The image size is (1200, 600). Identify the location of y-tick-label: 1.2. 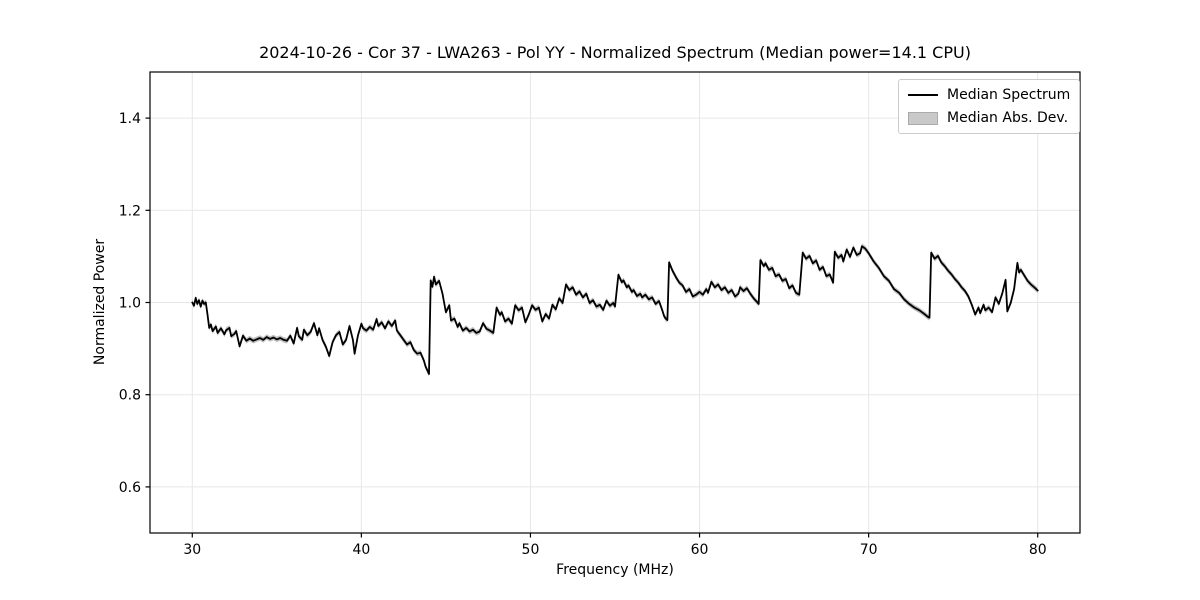
(130, 211).